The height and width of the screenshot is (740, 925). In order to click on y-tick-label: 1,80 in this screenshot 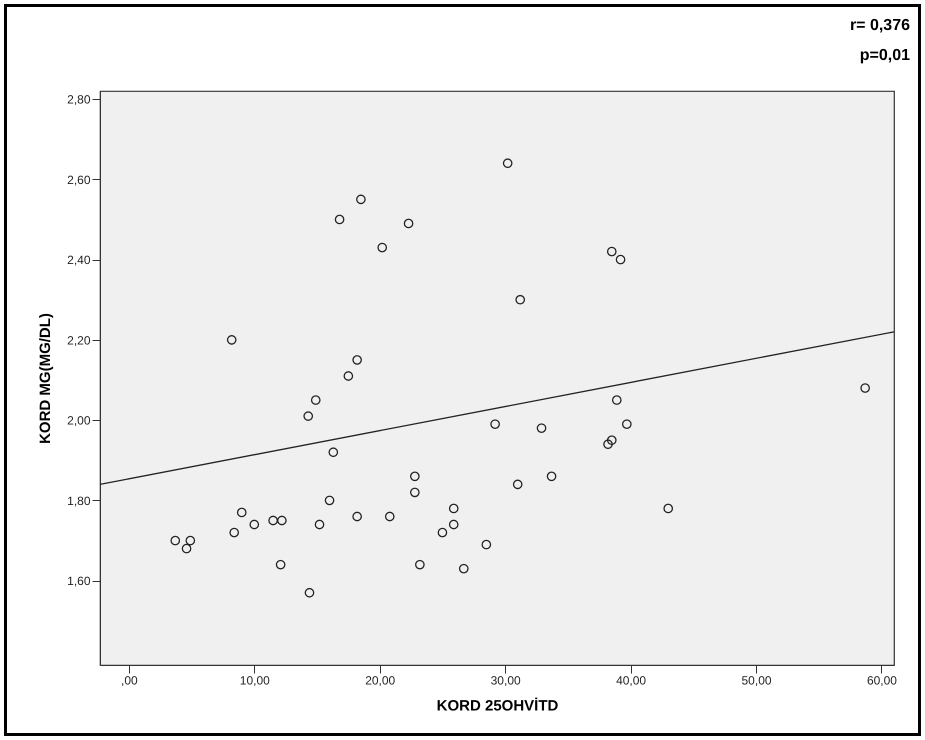, I will do `click(79, 501)`.